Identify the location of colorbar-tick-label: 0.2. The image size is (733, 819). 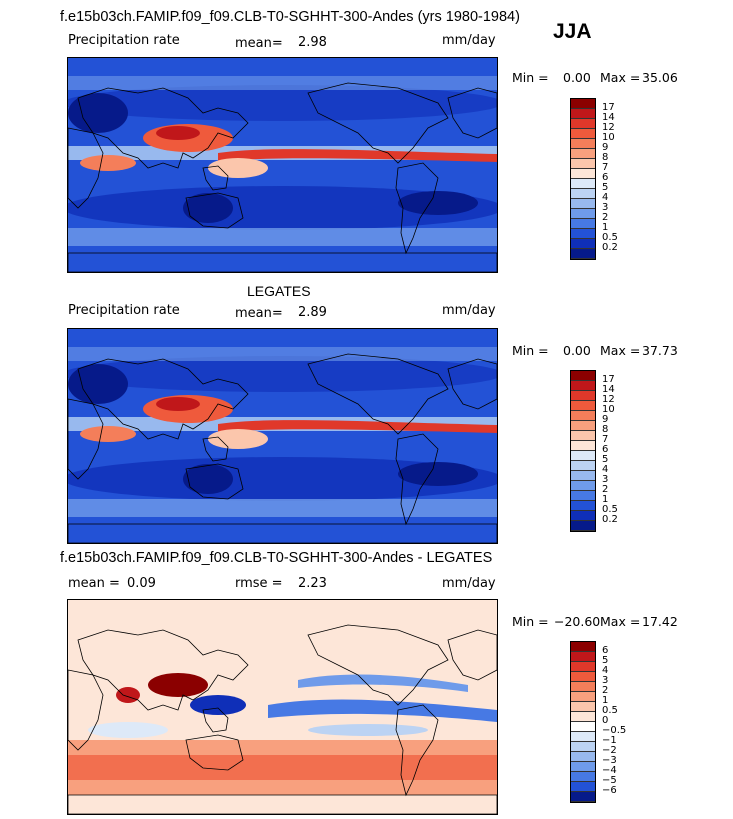
(610, 247).